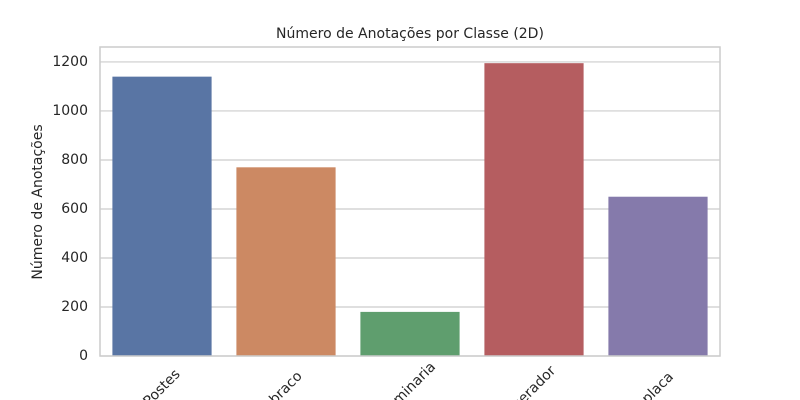 The height and width of the screenshot is (400, 800). Describe the element at coordinates (410, 34) in the screenshot. I see `chart-title: Número de Anotações por Classe (2D)` at that location.